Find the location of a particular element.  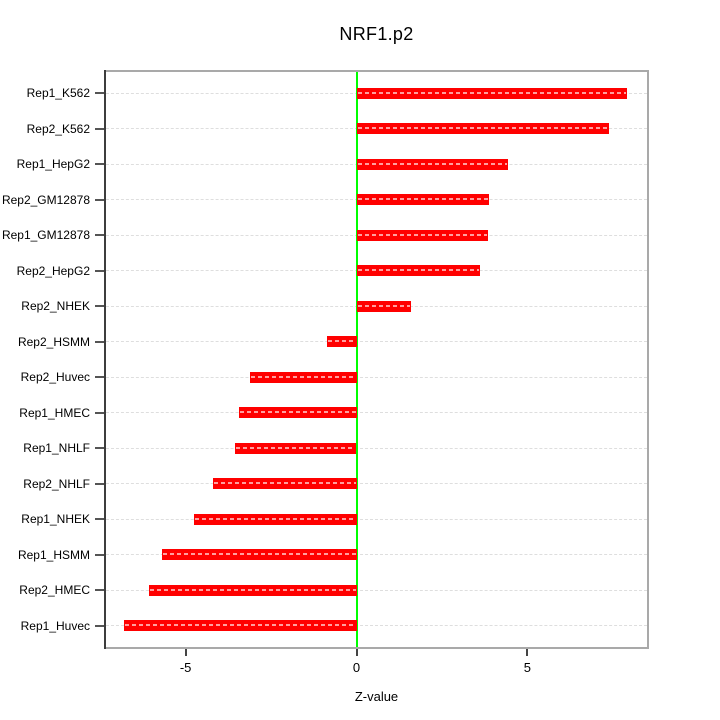

y-label-Rep2_Huvec: Rep2_Huvec is located at coordinates (55, 377).